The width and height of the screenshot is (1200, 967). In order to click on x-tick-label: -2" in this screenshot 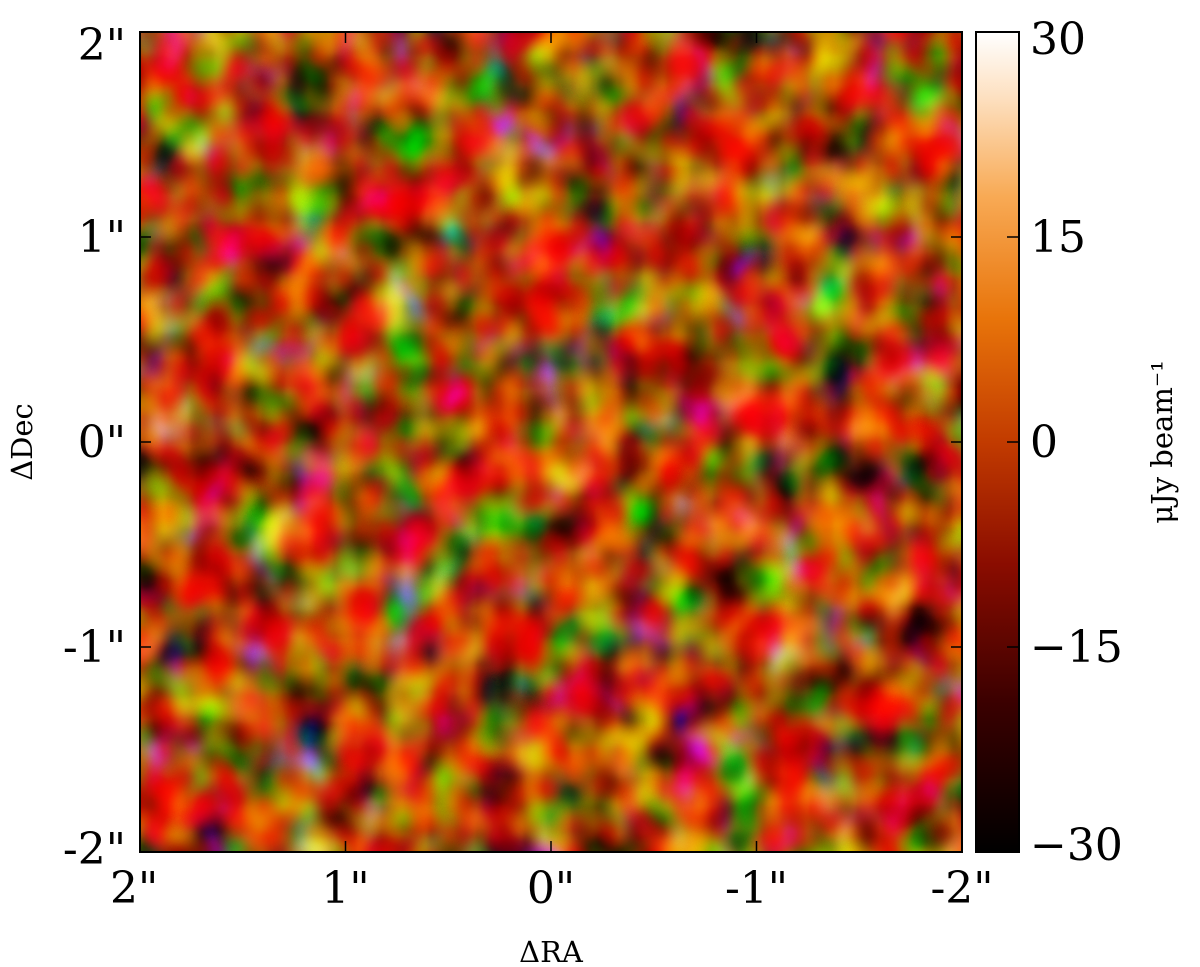, I will do `click(961, 888)`.